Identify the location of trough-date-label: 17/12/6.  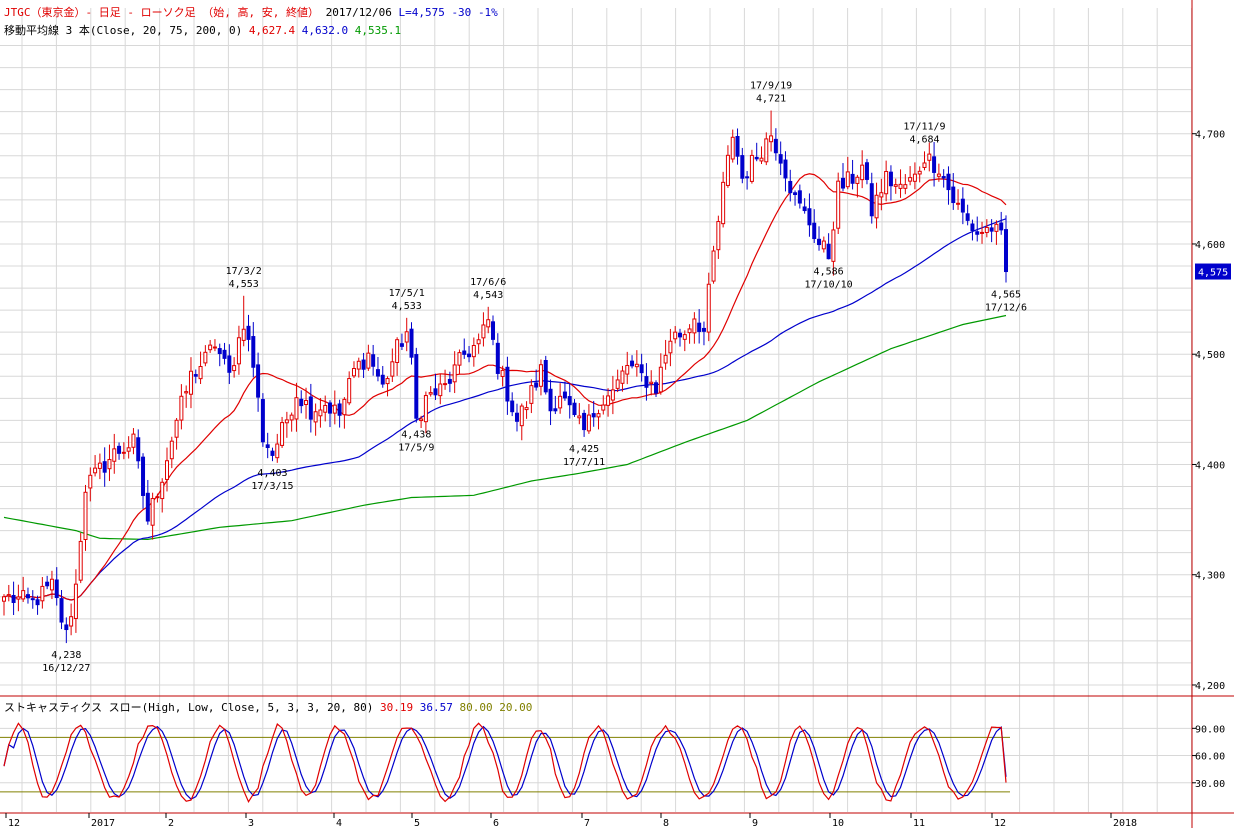
(1006, 308).